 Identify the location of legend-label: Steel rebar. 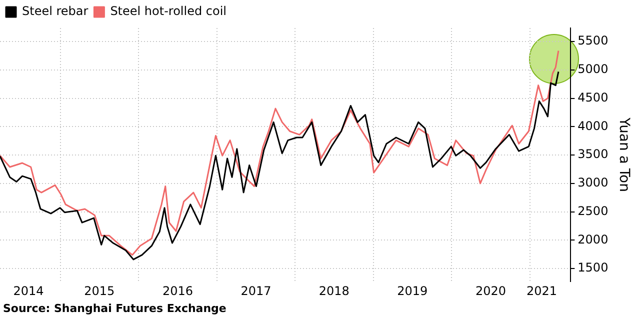
(55, 11).